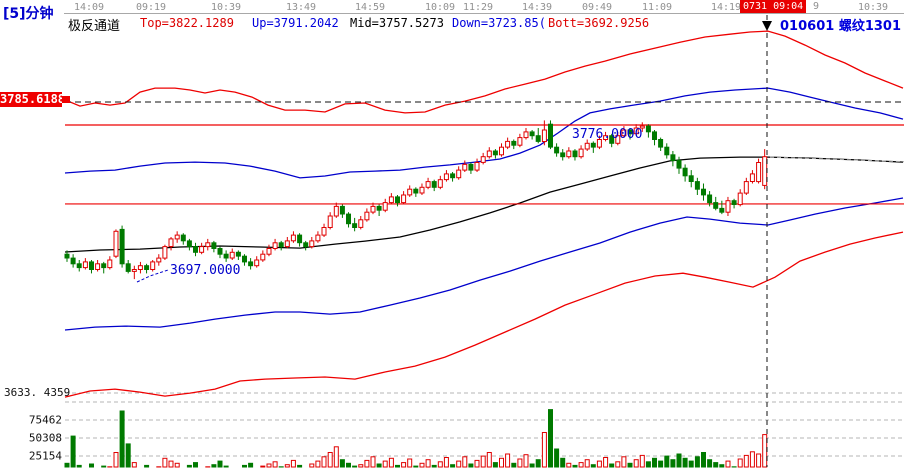  What do you see at coordinates (33, 99) in the screenshot?
I see `cursor-price-badge: 3785.6188` at bounding box center [33, 99].